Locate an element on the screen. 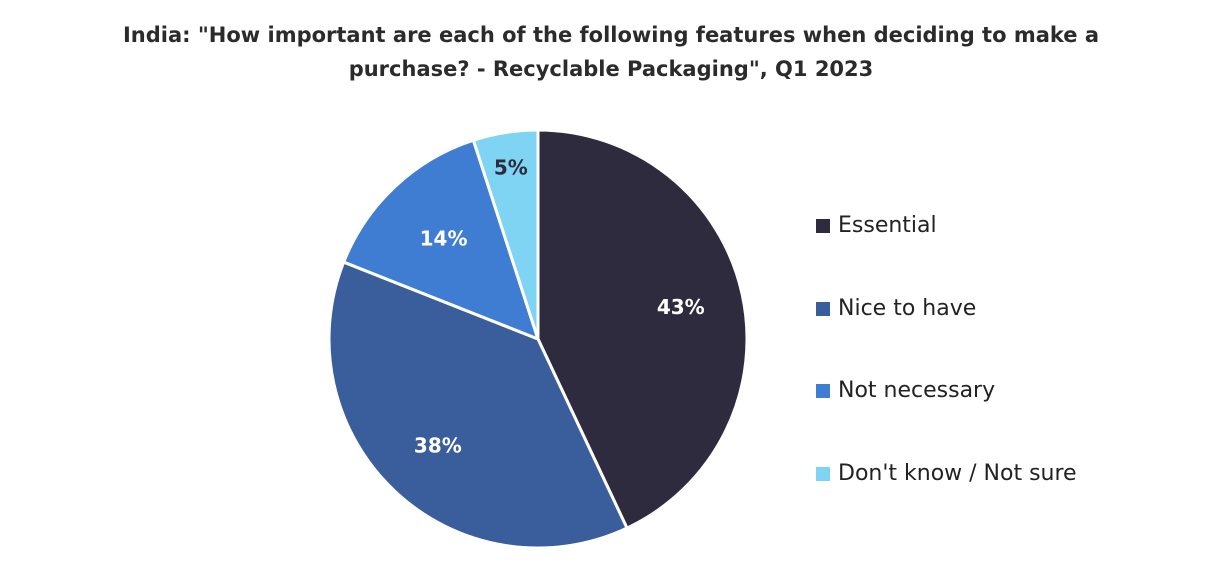  legend-item-not-necessary: Not necessary is located at coordinates (1016, 391).